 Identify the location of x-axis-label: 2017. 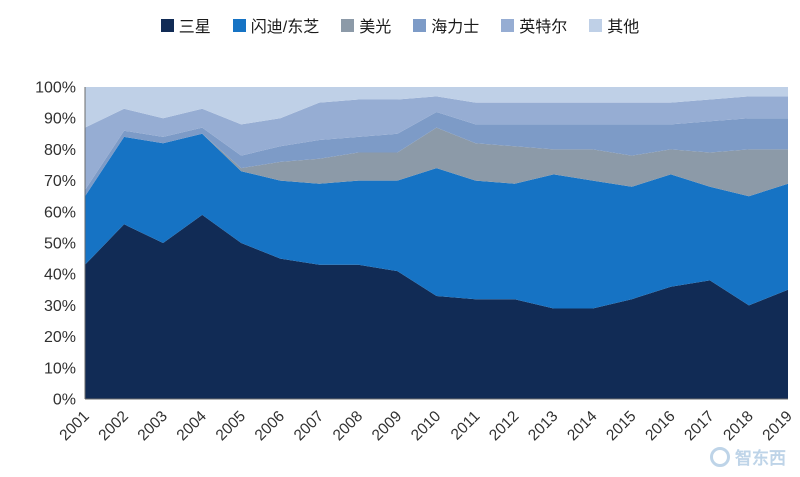
(699, 426).